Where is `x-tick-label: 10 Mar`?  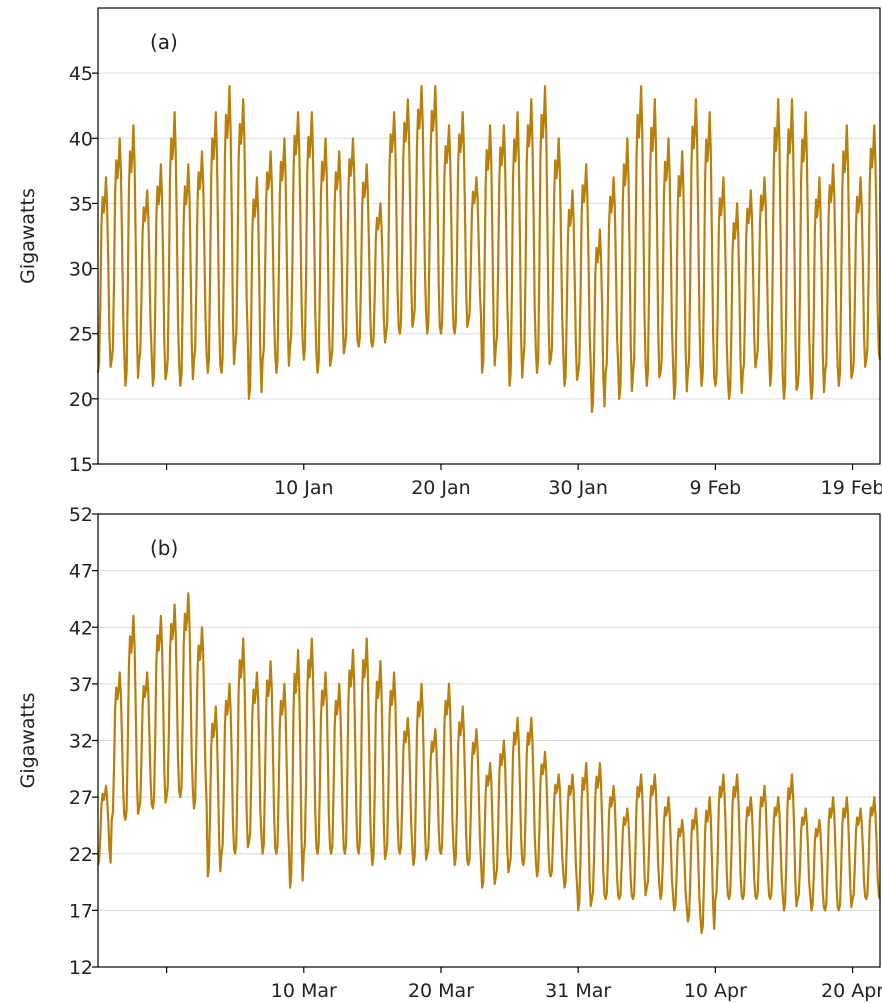
x-tick-label: 10 Mar is located at coordinates (304, 991).